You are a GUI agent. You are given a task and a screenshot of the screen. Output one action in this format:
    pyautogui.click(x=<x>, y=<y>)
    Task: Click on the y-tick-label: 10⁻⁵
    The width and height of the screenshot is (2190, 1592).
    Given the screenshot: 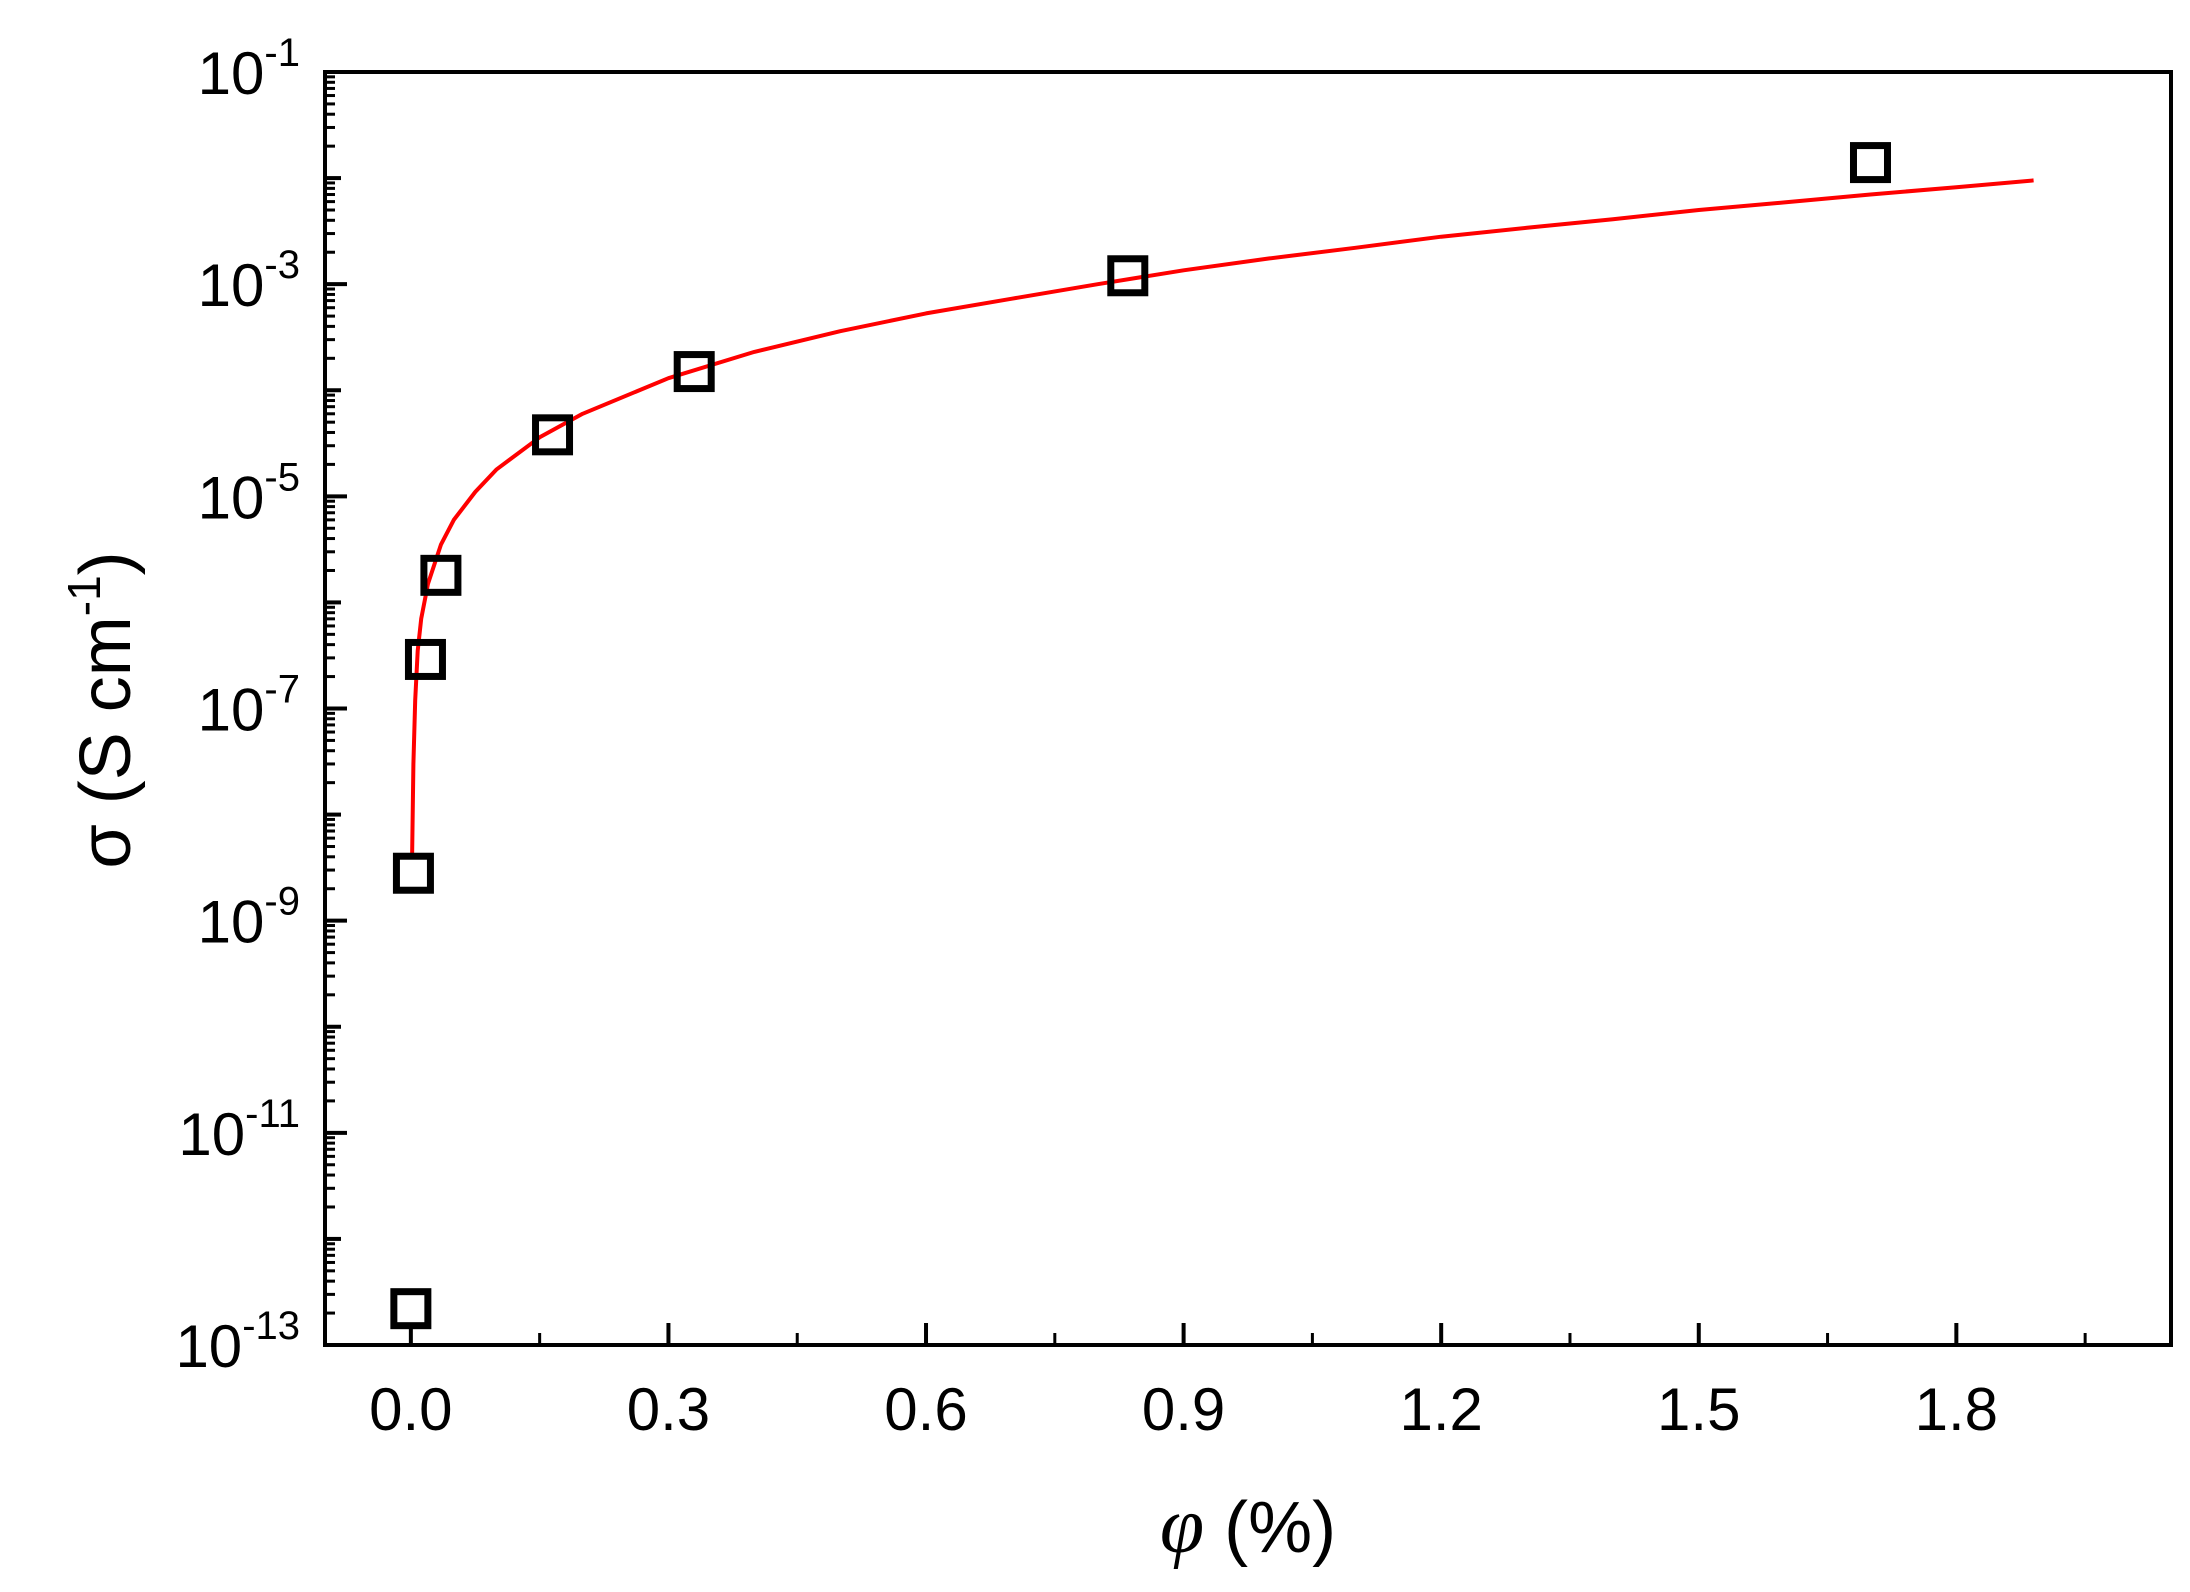 What is the action you would take?
    pyautogui.click(x=249, y=493)
    